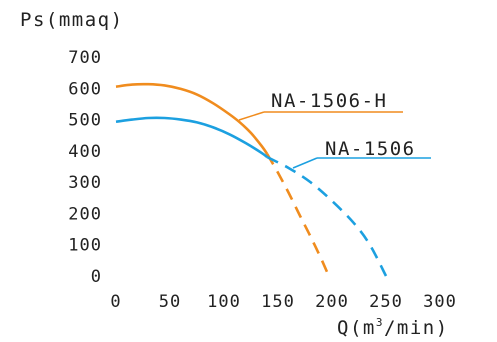  What do you see at coordinates (224, 302) in the screenshot?
I see `x-tick-label: 100` at bounding box center [224, 302].